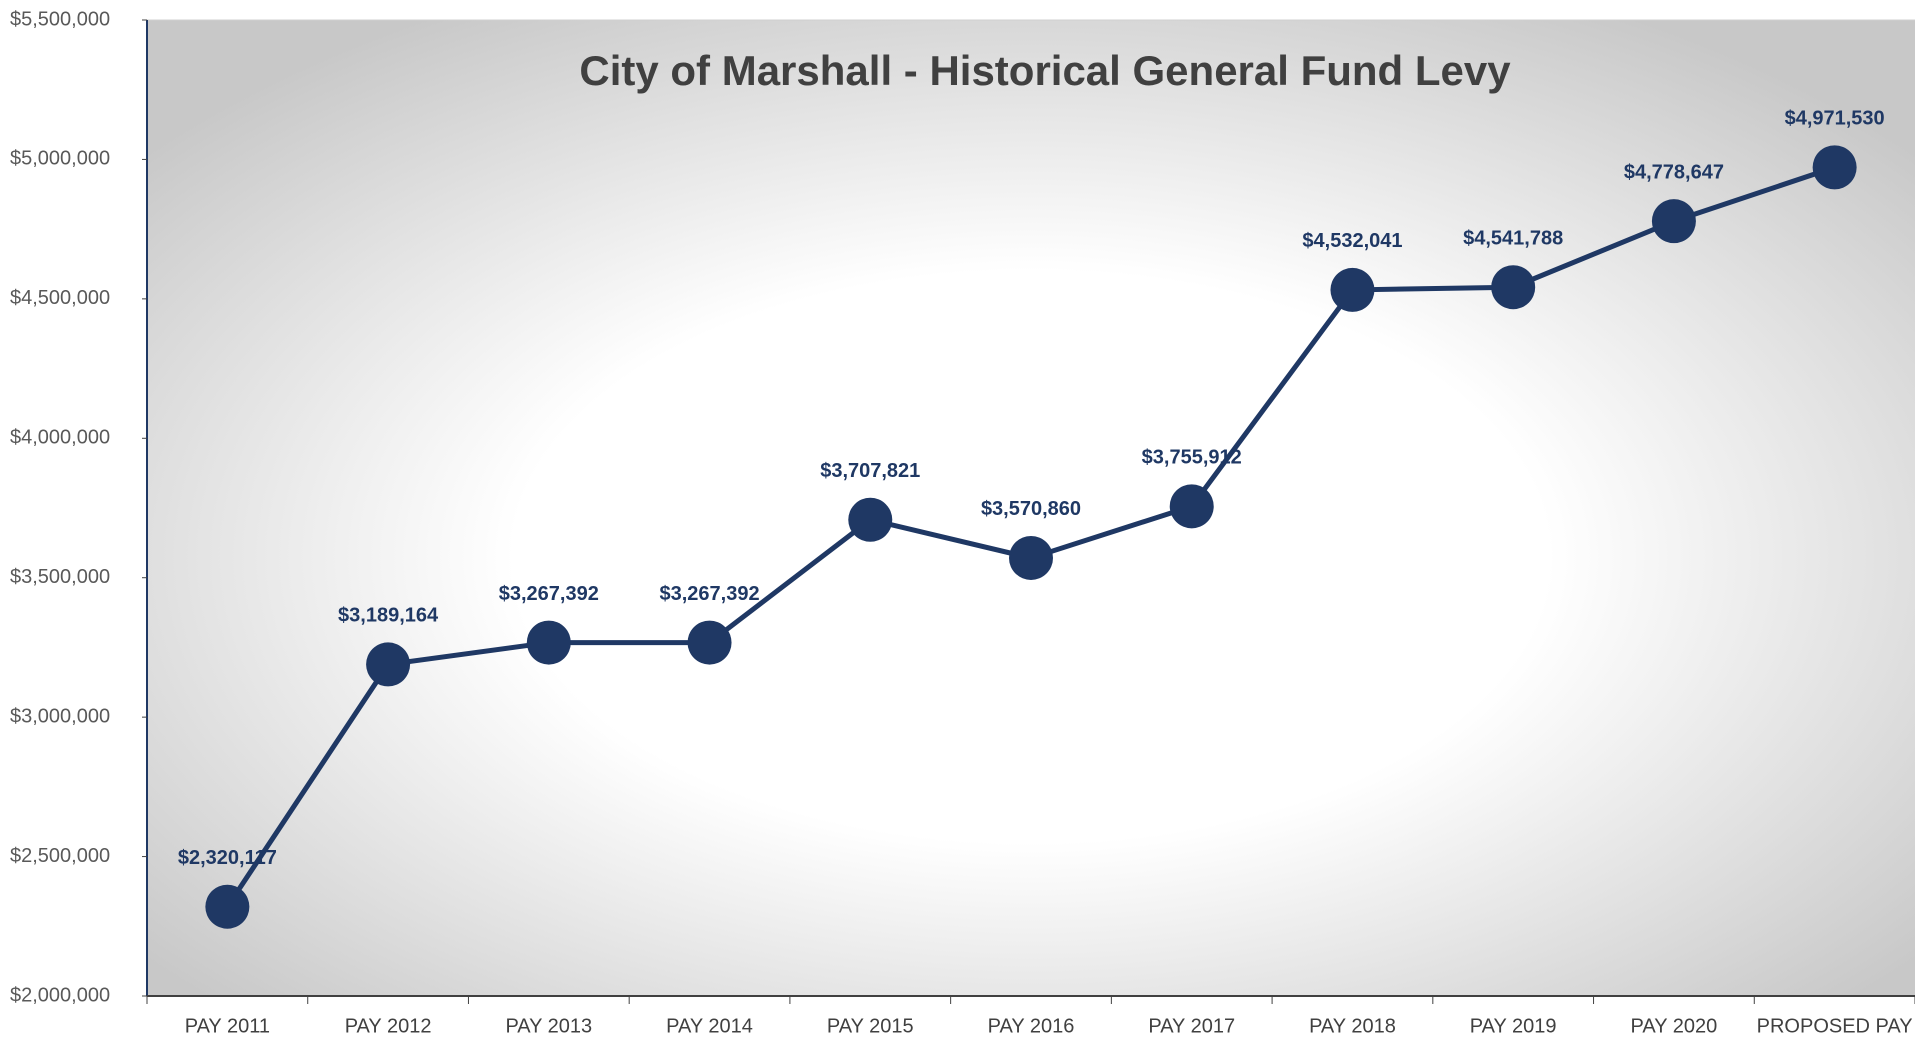 This screenshot has height=1041, width=1915. I want to click on data-label: $3,570,860, so click(1031, 509).